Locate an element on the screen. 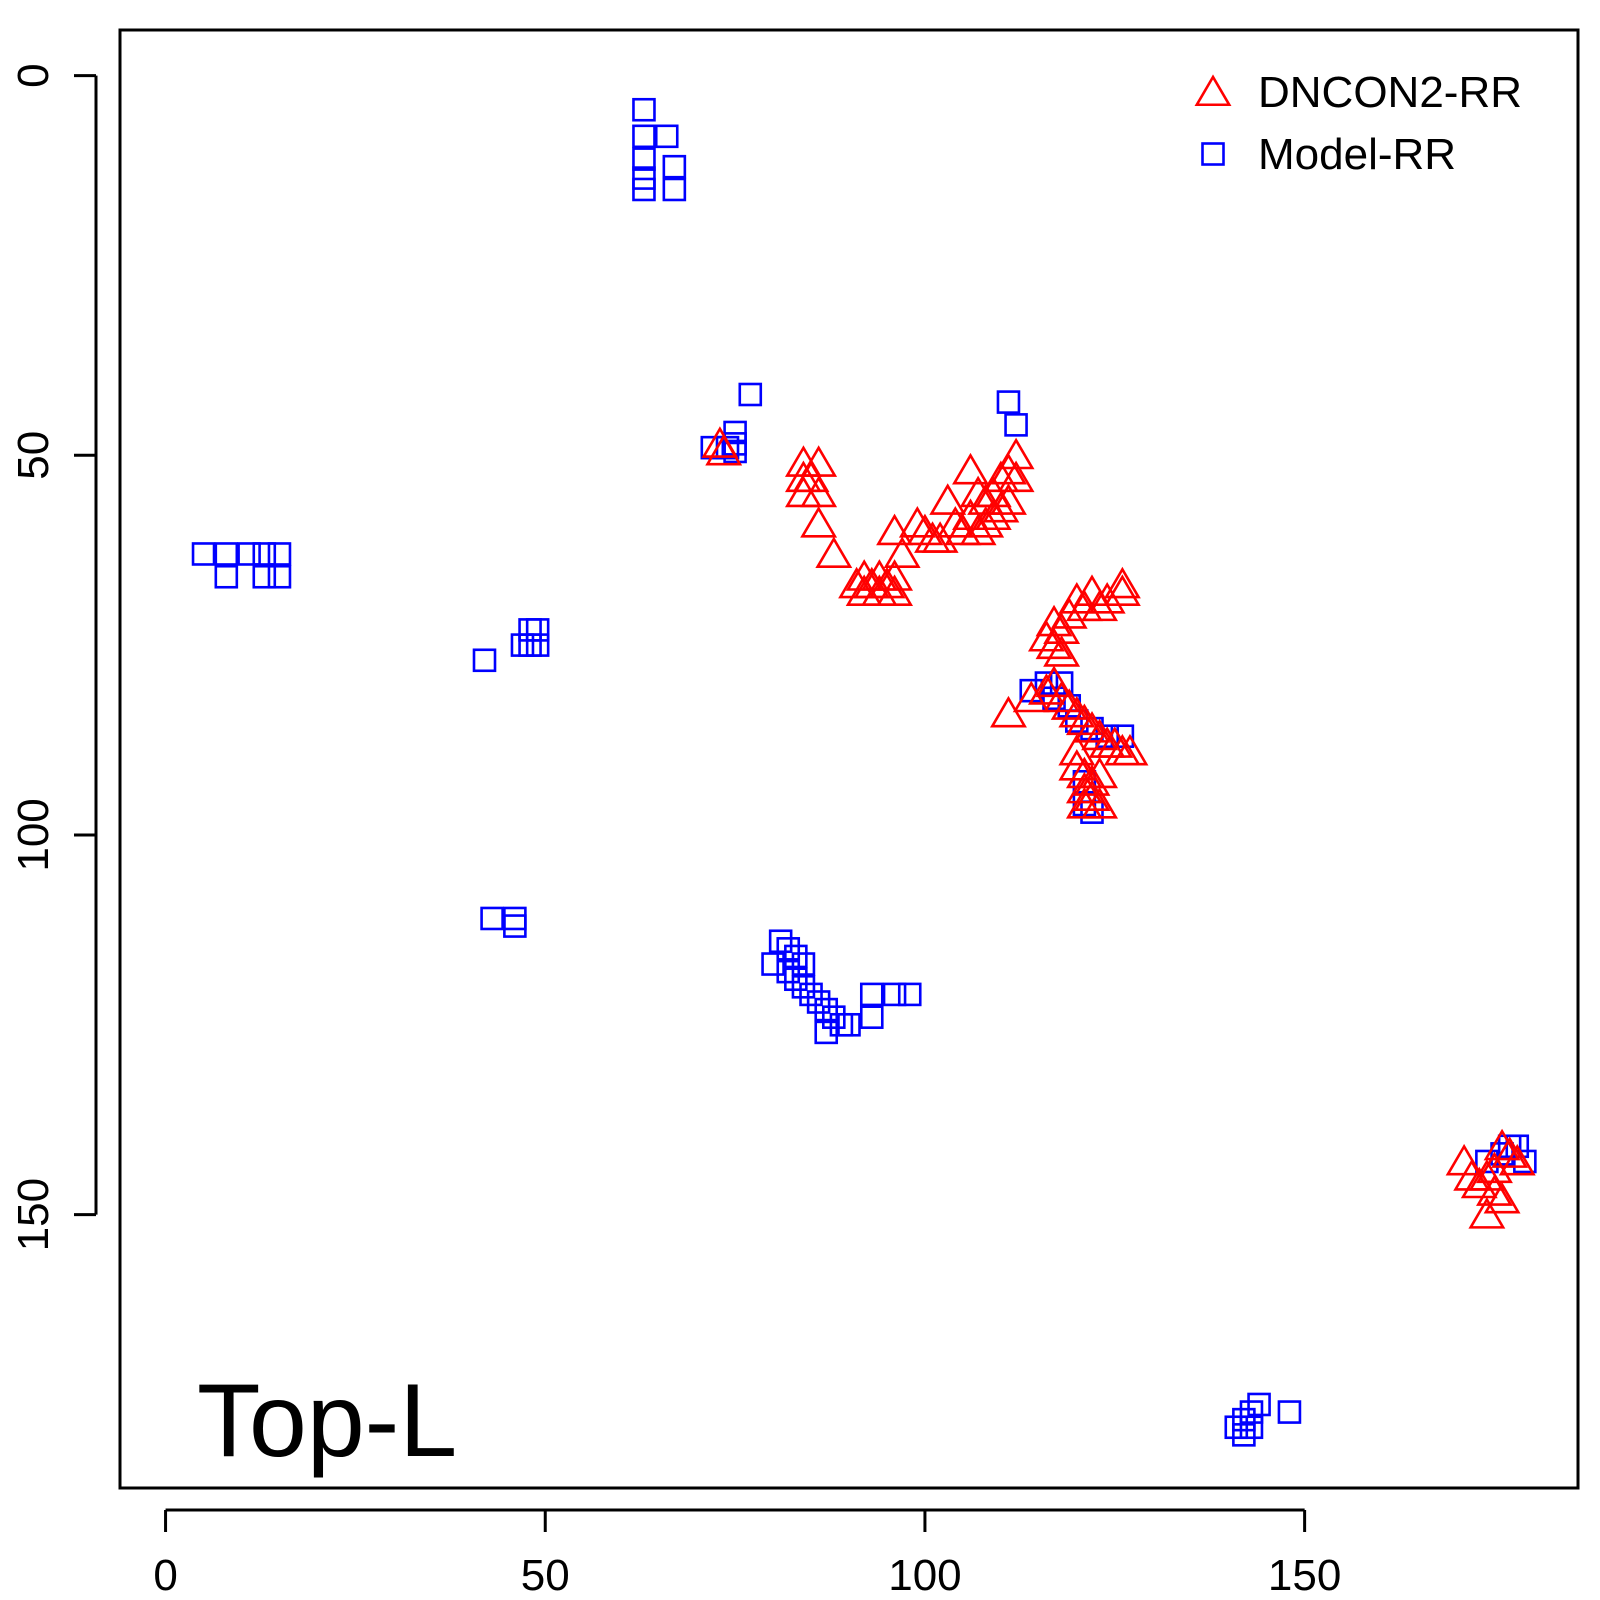 The width and height of the screenshot is (1600, 1600). y-tick-label: 150 is located at coordinates (33, 1214).